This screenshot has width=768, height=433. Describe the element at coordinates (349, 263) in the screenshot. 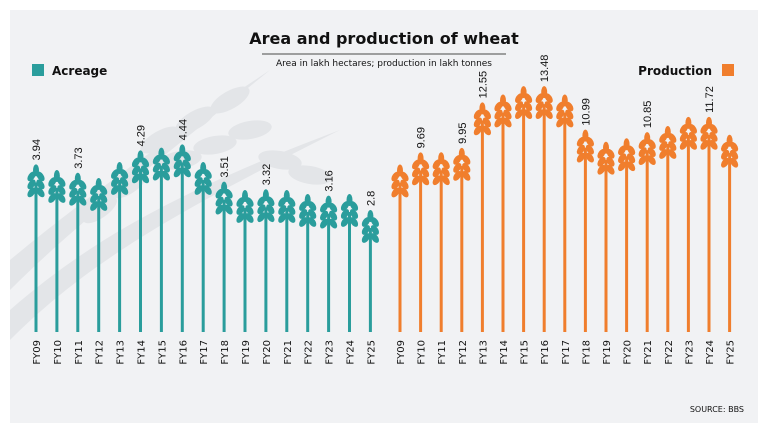

I see `bar-acreage-FY24` at that location.